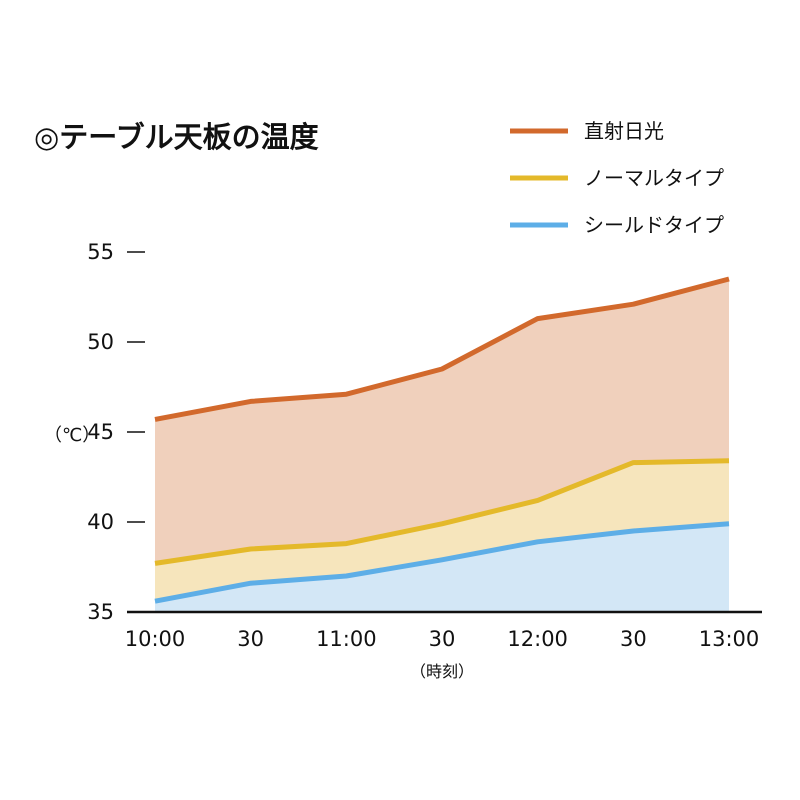 Image resolution: width=800 pixels, height=800 pixels. I want to click on y-tick-label-40: 40, so click(100, 522).